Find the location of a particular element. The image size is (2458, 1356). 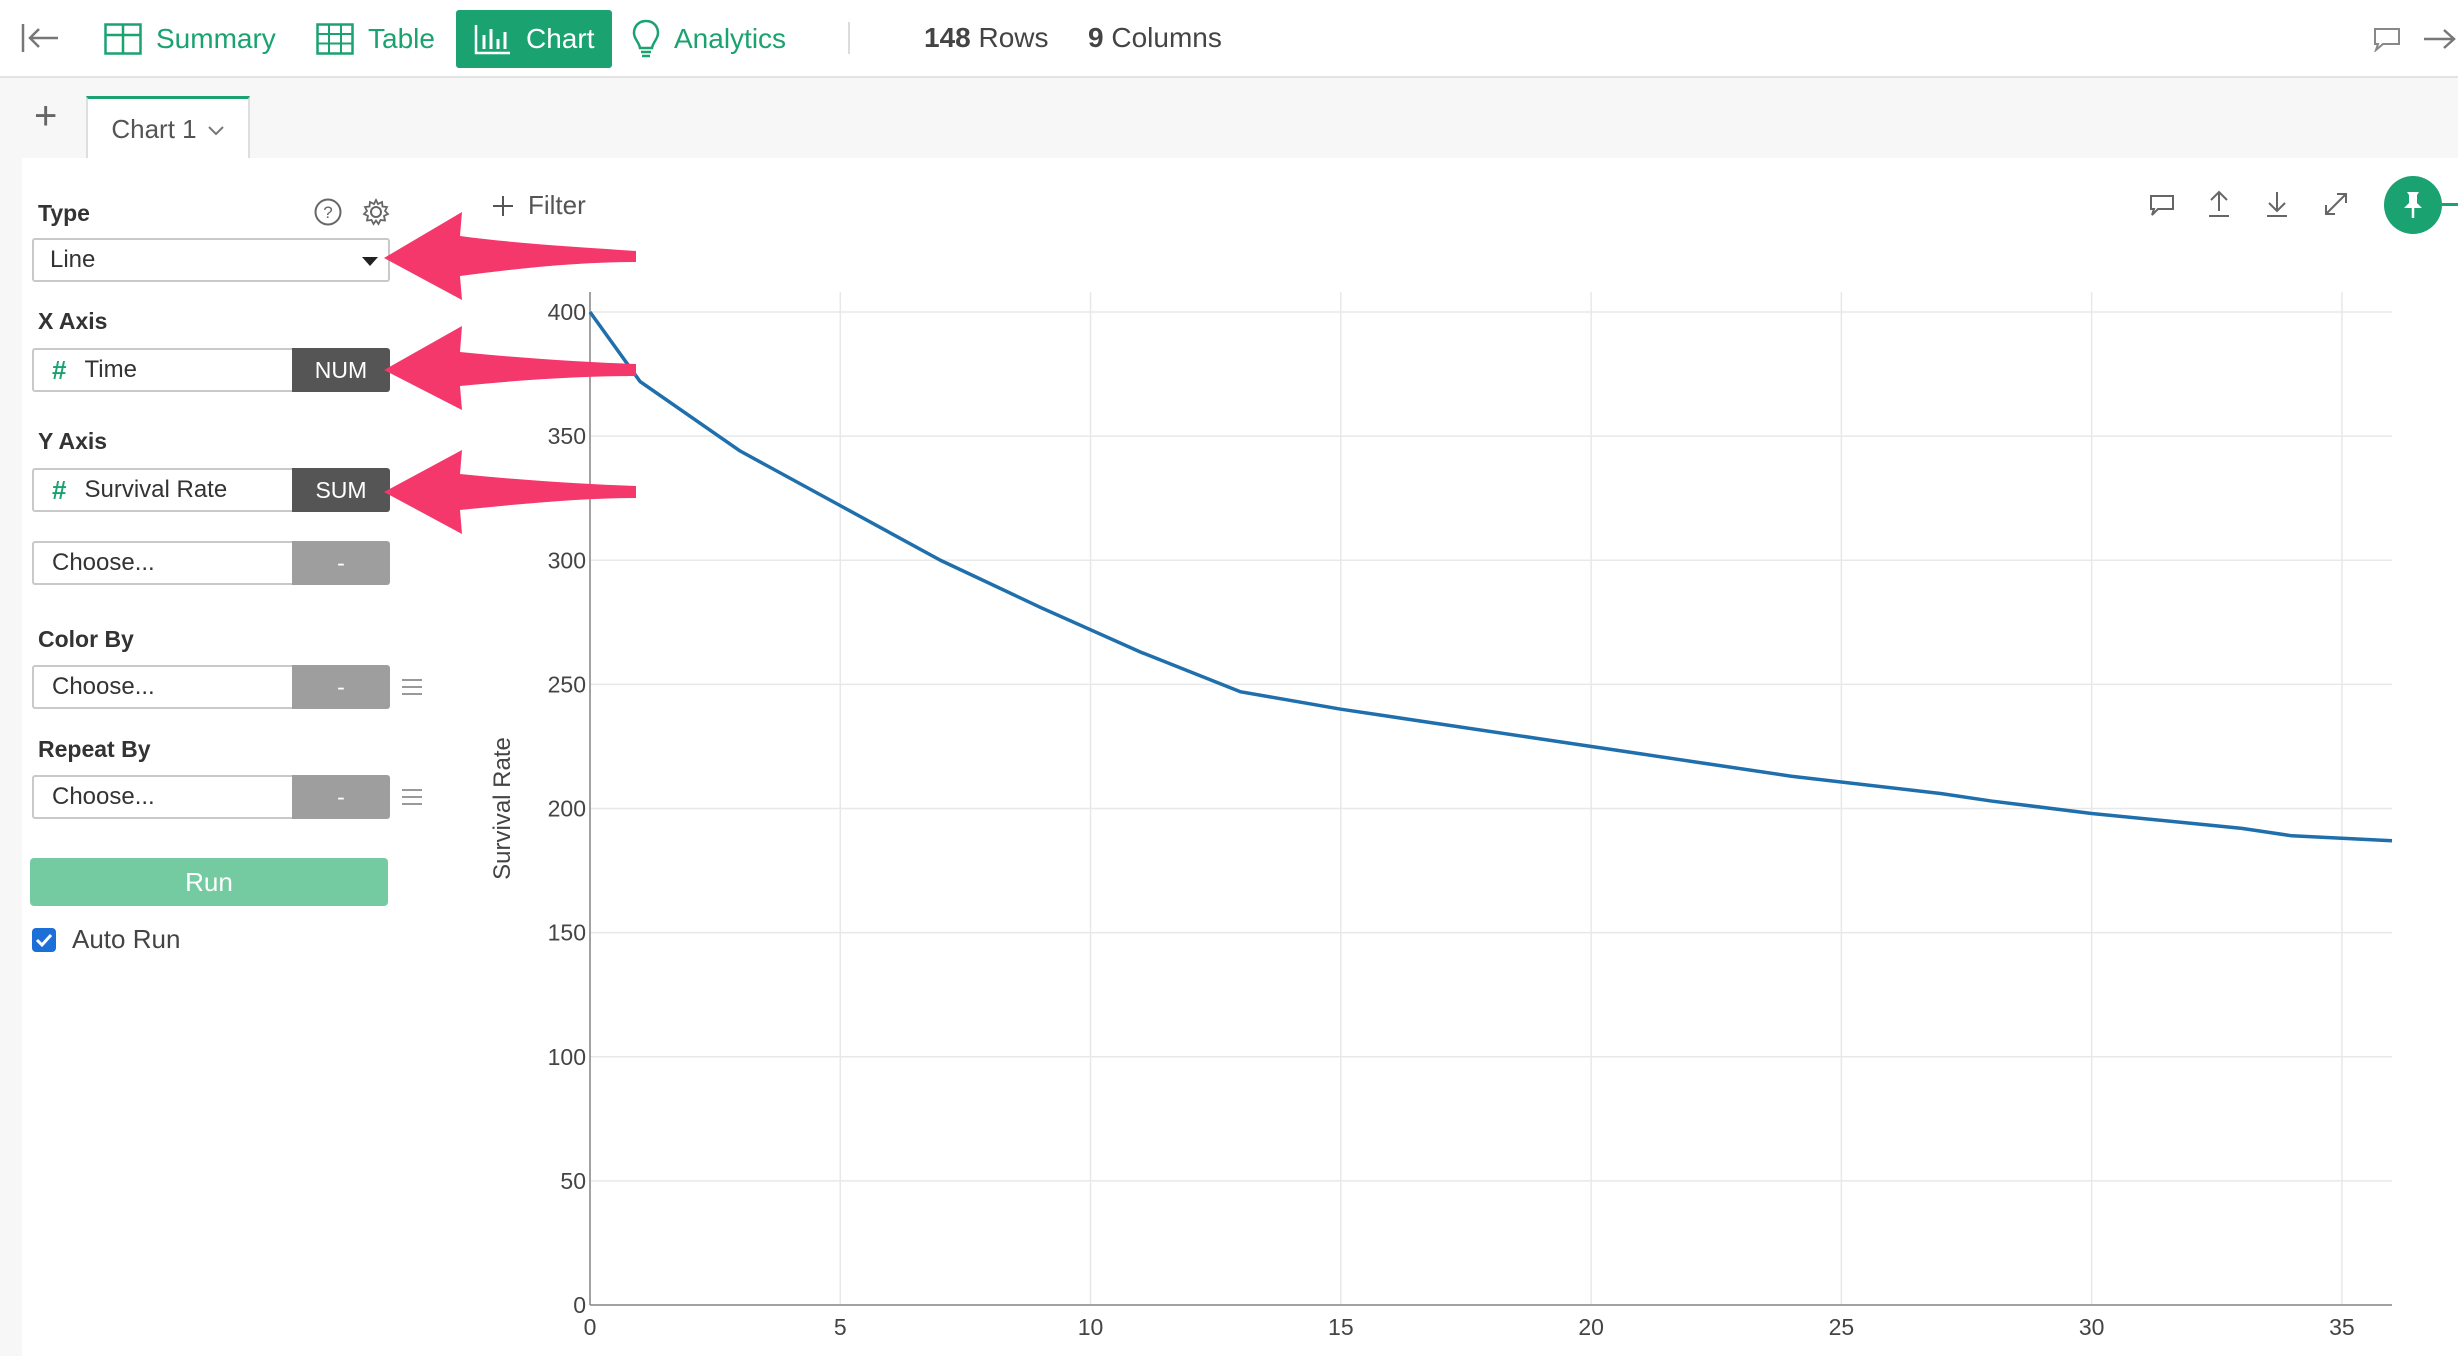

add-filter-button: Filter is located at coordinates (539, 205).